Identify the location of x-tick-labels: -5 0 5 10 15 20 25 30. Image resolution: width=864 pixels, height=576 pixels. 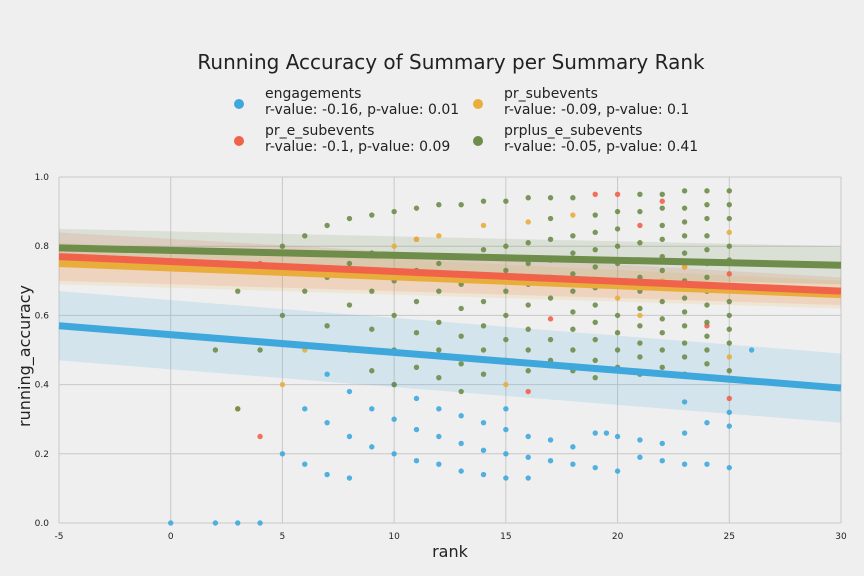
(451, 537).